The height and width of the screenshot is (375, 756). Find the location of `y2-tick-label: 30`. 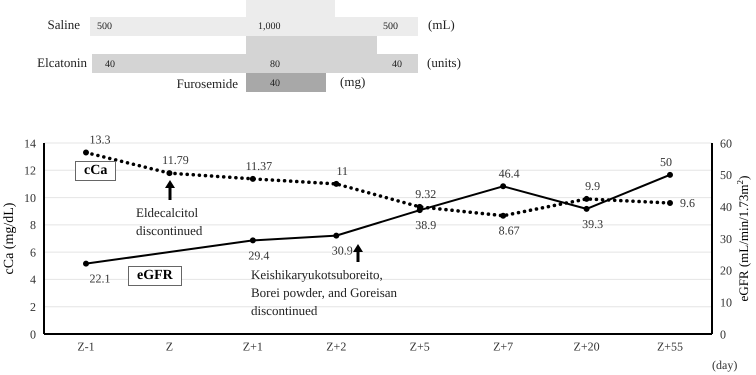

y2-tick-label: 30 is located at coordinates (726, 239).